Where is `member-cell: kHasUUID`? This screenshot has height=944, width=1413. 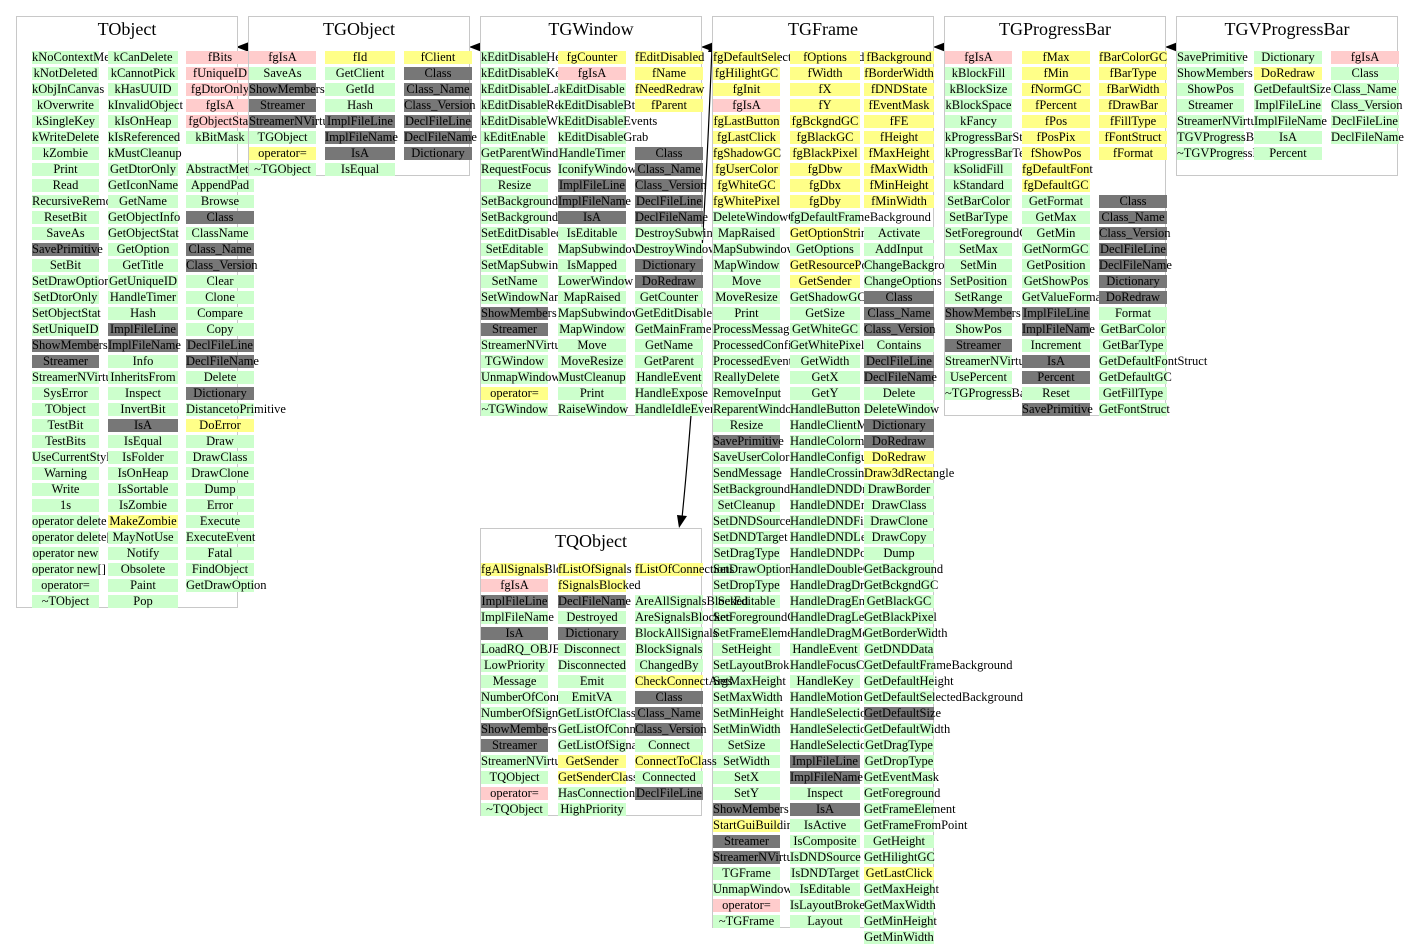
member-cell: kHasUUID is located at coordinates (143, 89).